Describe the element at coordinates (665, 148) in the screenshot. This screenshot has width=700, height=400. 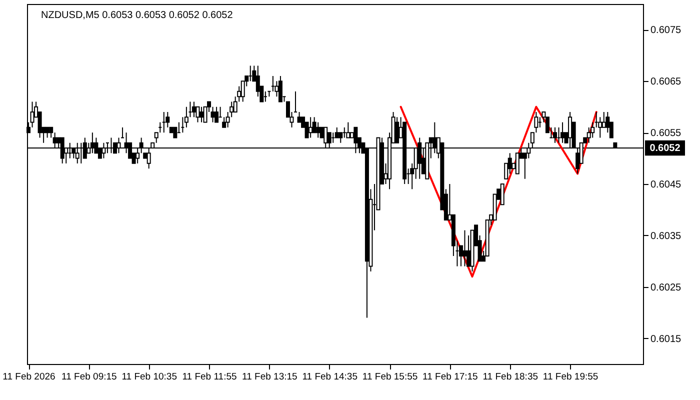
I see `ref-line-label: 0.6052` at that location.